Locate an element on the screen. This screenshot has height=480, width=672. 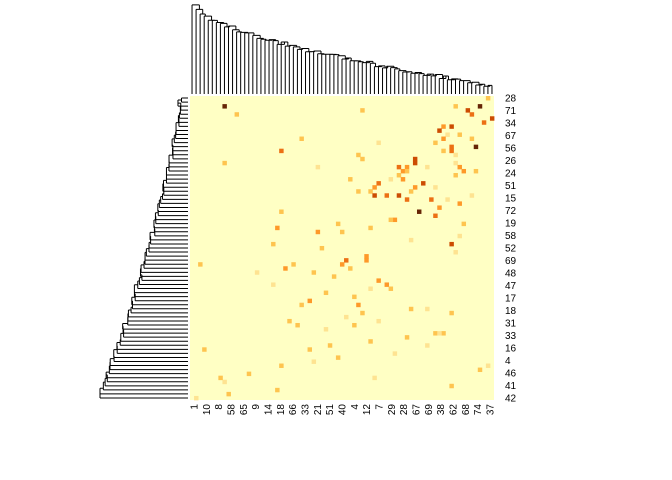
column-label: 69 is located at coordinates (429, 410).